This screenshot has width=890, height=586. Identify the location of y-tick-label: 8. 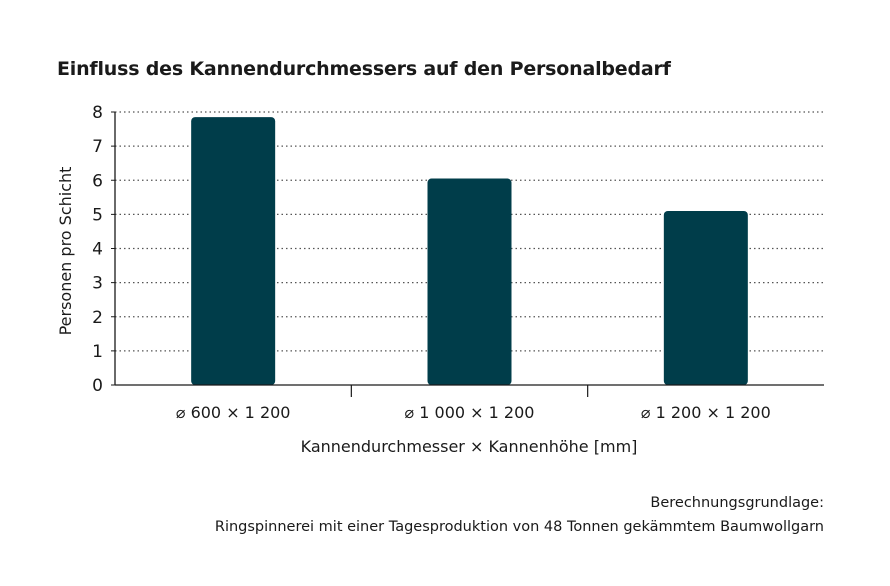
(97, 113).